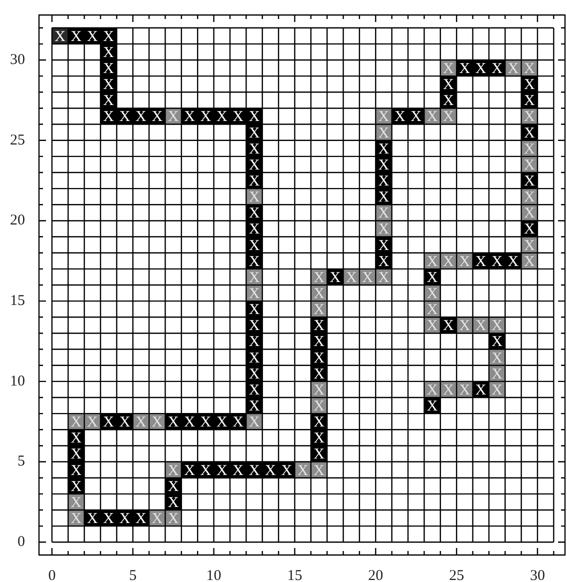  Describe the element at coordinates (376, 575) in the screenshot. I see `x-tick-label: 20` at that location.